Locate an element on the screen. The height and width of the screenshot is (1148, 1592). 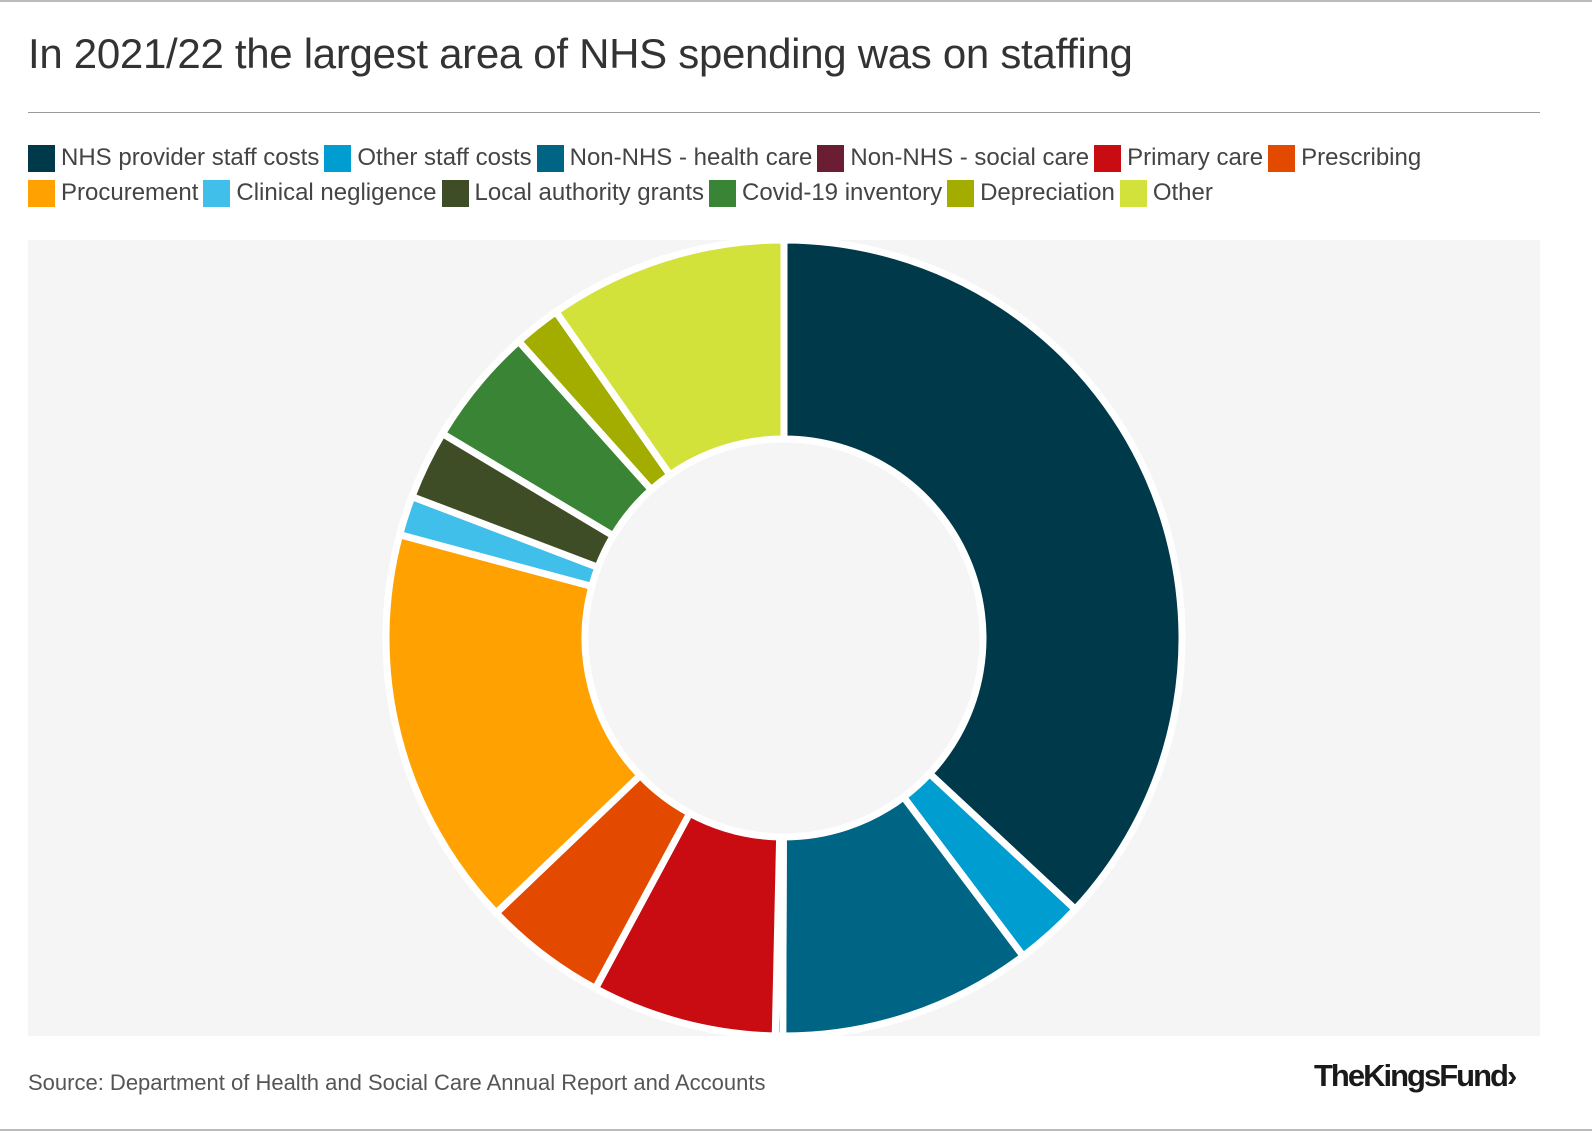
legend-item: Primary care is located at coordinates (1178, 158).